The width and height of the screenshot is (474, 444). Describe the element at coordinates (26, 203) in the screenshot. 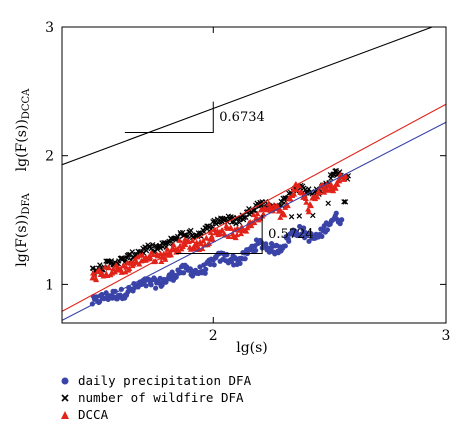

I see `y-axis-label-lower-sub: DFA` at that location.